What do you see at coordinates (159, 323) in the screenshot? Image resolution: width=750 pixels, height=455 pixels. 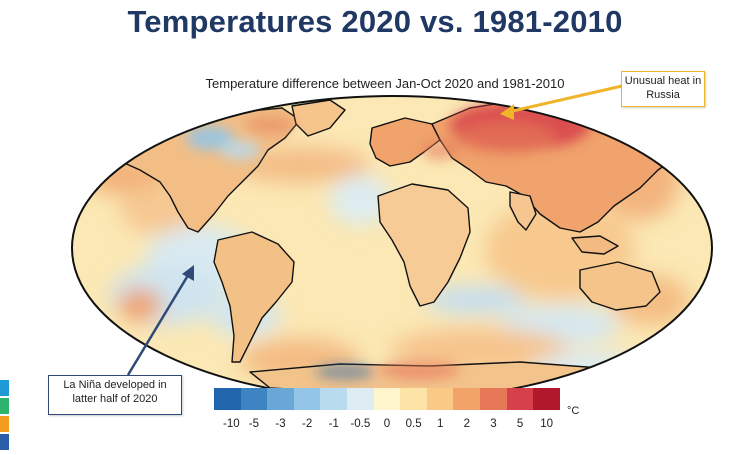 I see `lanina-callout-arrow` at bounding box center [159, 323].